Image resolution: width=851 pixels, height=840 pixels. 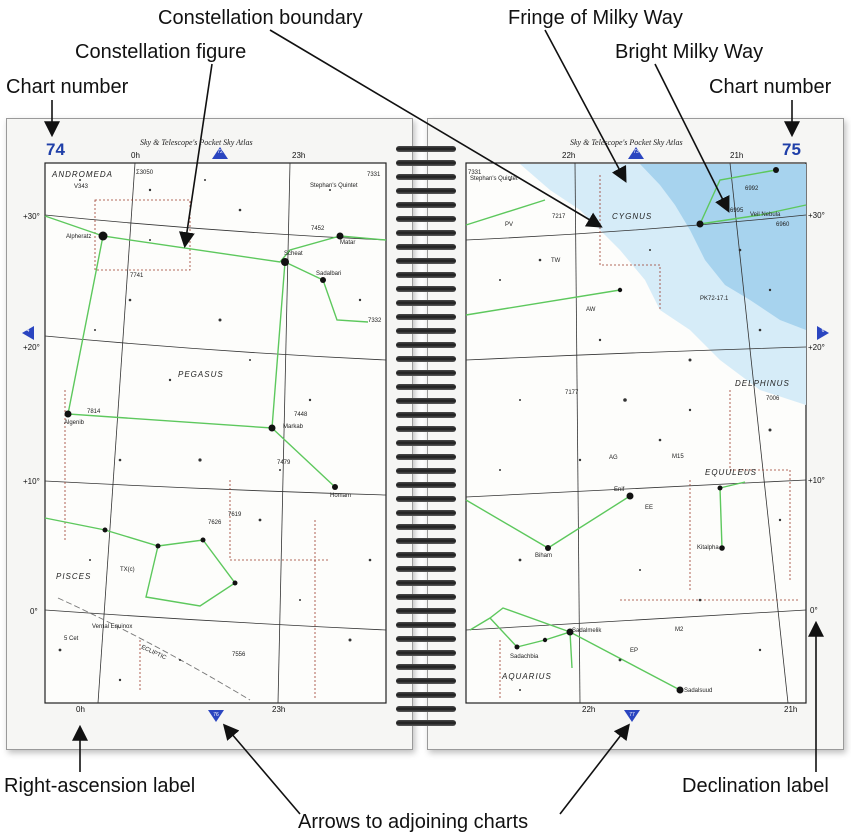 I want to click on star-label: 5 Cet, so click(x=71, y=639).